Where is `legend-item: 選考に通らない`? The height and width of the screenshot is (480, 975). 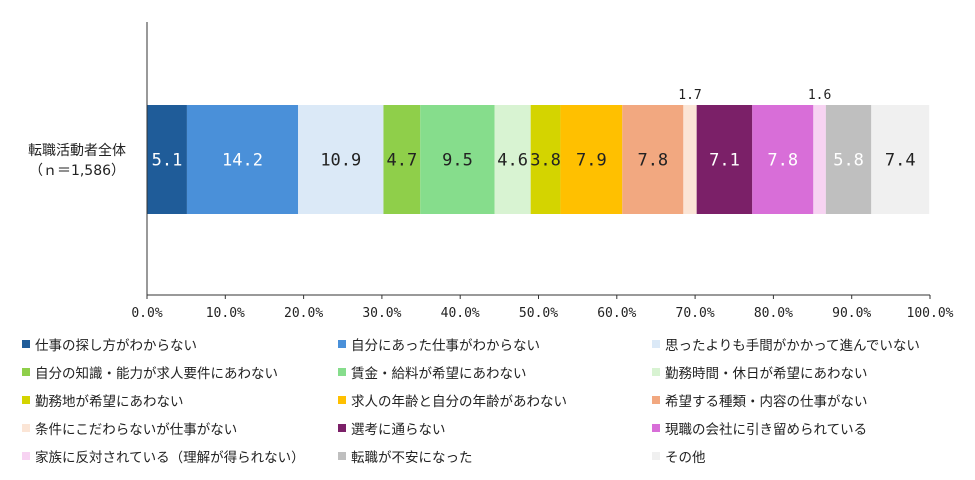 legend-item: 選考に通らない is located at coordinates (392, 428).